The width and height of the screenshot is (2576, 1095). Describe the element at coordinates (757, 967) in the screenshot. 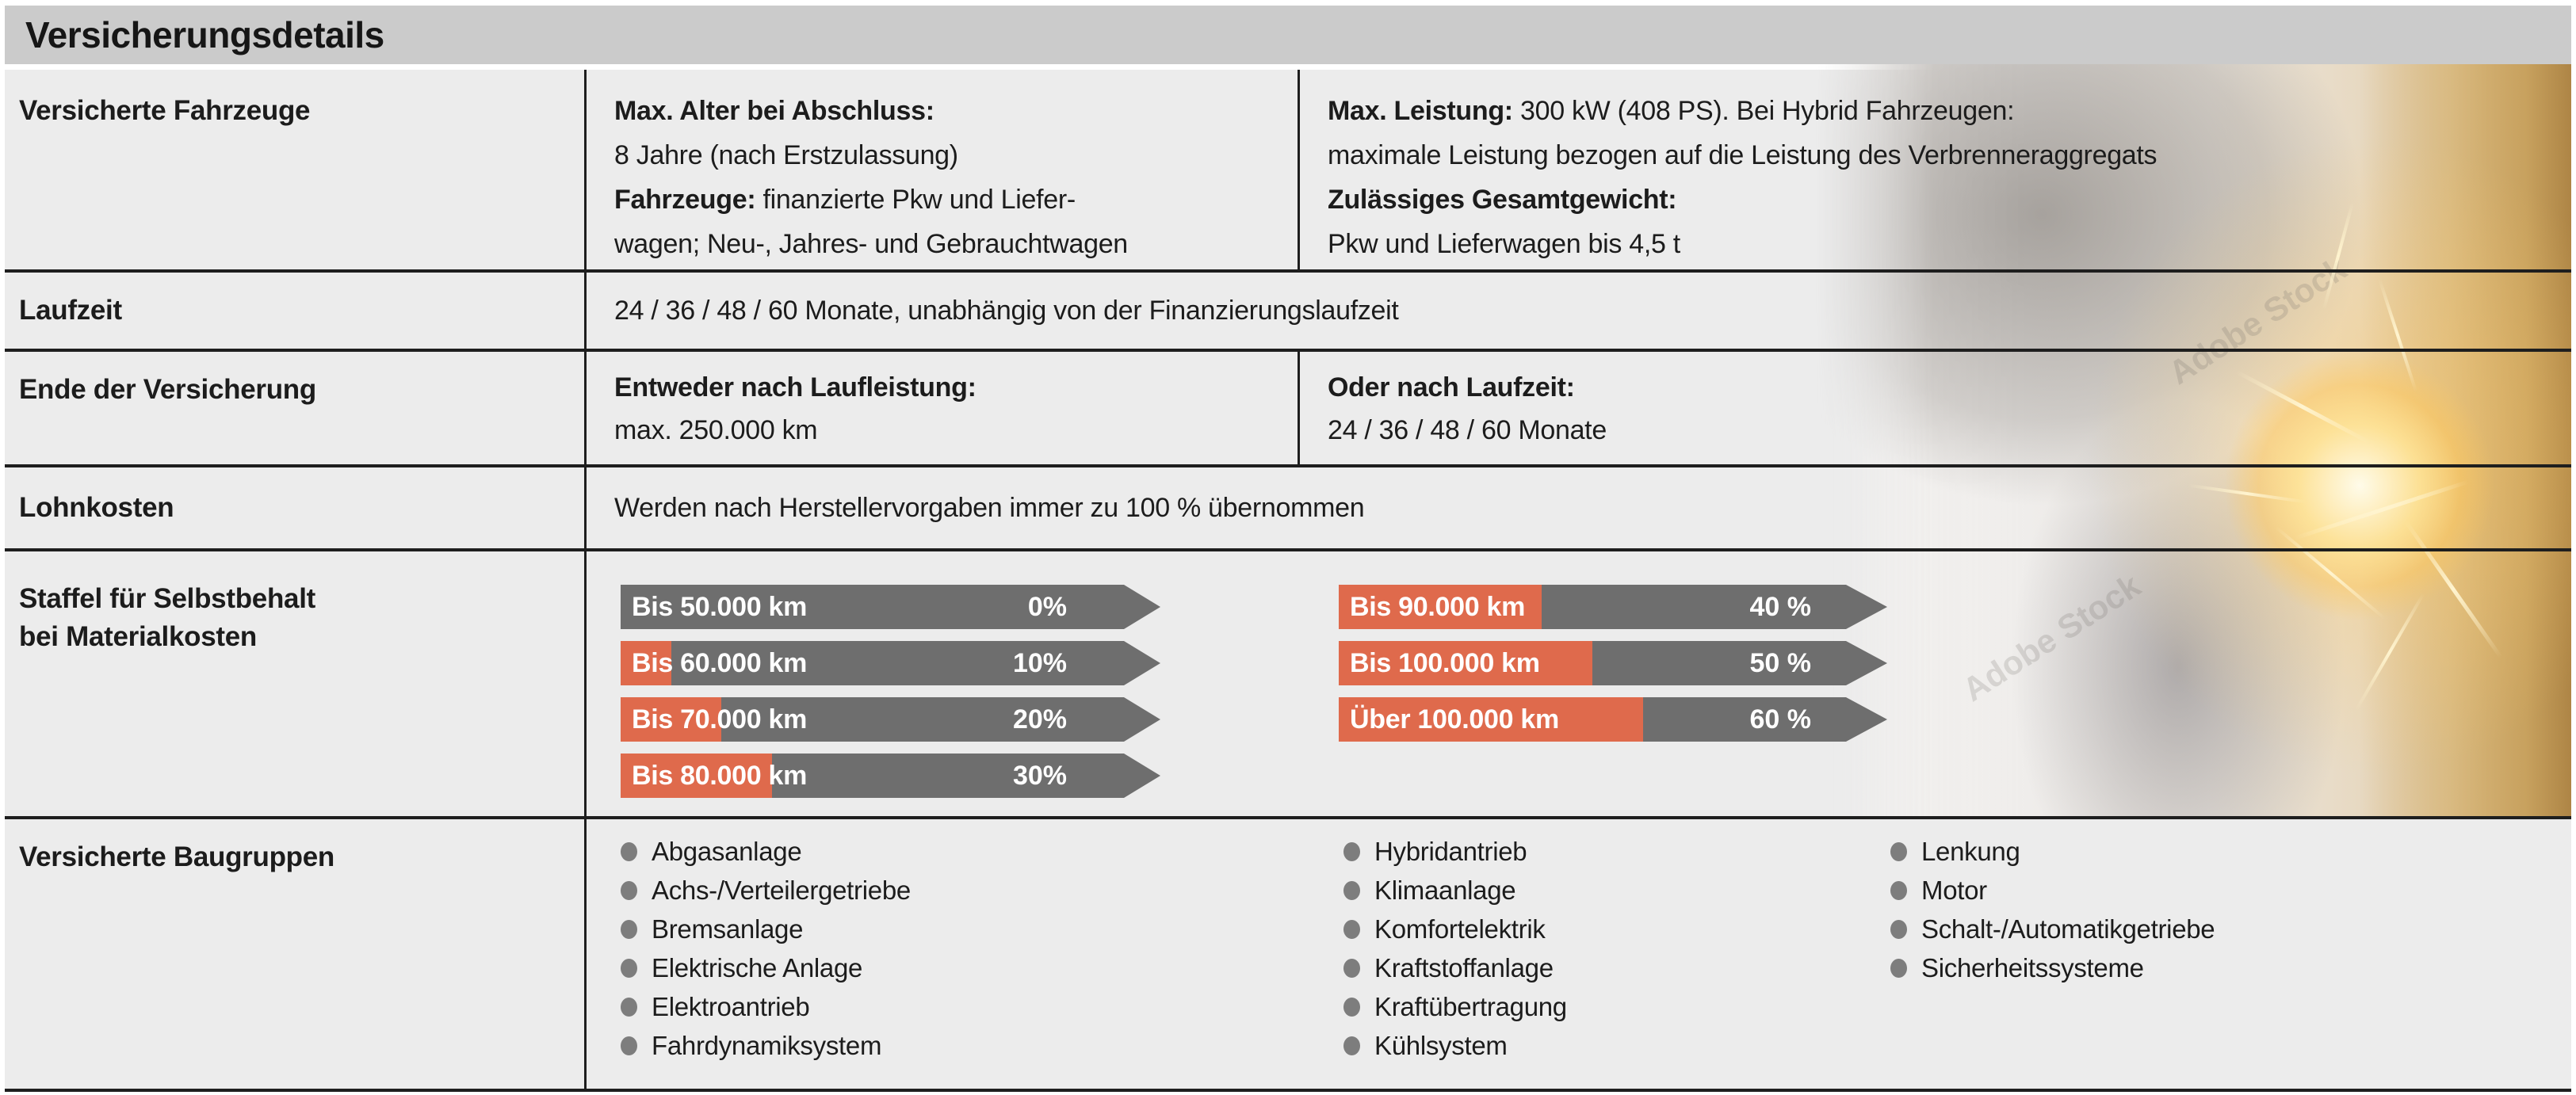

I see `baugruppe-label: Elektrische Anlage` at that location.